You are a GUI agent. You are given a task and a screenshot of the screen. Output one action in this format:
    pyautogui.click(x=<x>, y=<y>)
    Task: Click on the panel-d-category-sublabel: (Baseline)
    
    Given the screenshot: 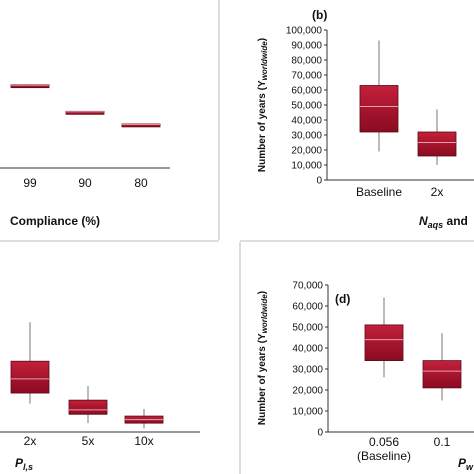 What is the action you would take?
    pyautogui.click(x=384, y=456)
    